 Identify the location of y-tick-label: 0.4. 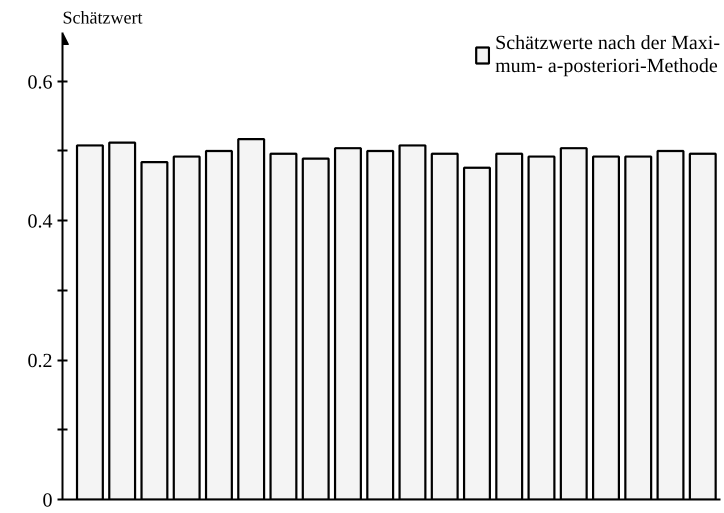
(40, 221).